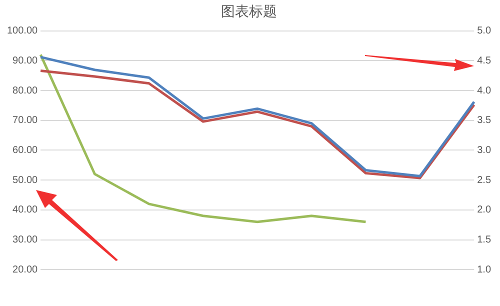 This screenshot has height=306, width=500. Describe the element at coordinates (484, 150) in the screenshot. I see `y2-tick-label: 3.0` at that location.